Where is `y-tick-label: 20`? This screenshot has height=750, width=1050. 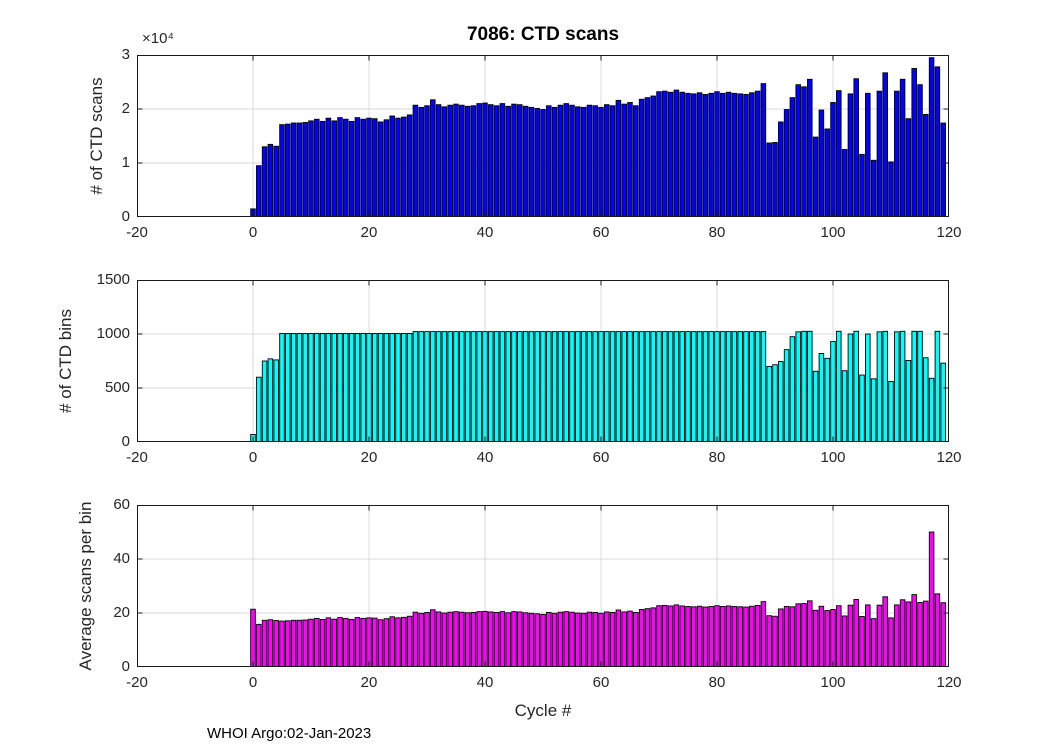 y-tick-label: 20 is located at coordinates (121, 612).